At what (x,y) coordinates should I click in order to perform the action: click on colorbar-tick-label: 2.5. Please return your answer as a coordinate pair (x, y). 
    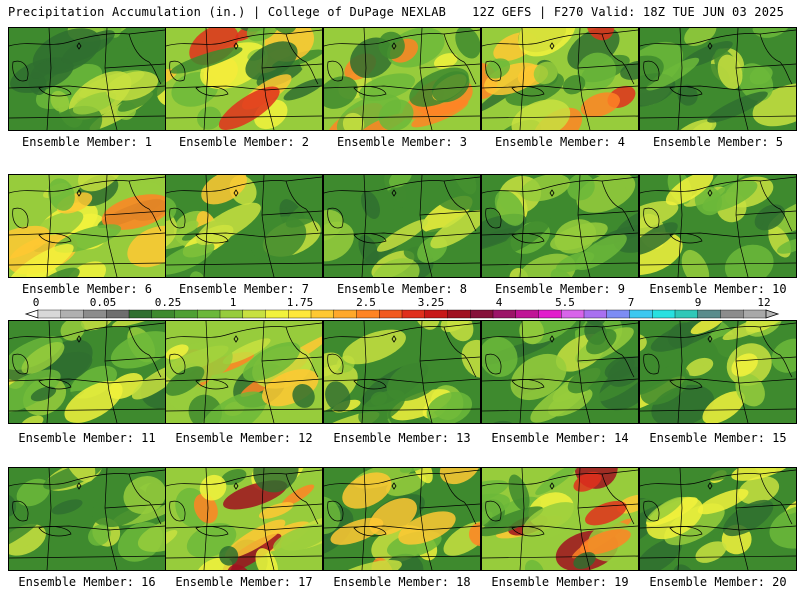
    Looking at the image, I should click on (366, 302).